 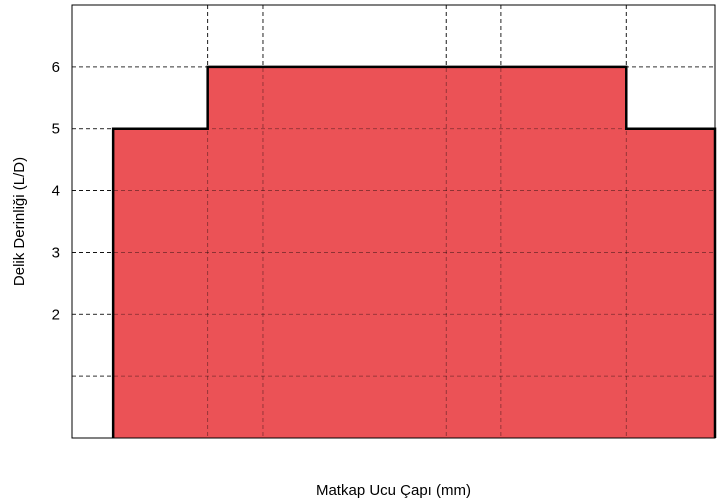 I want to click on y-tick-label: 3, so click(x=56, y=252).